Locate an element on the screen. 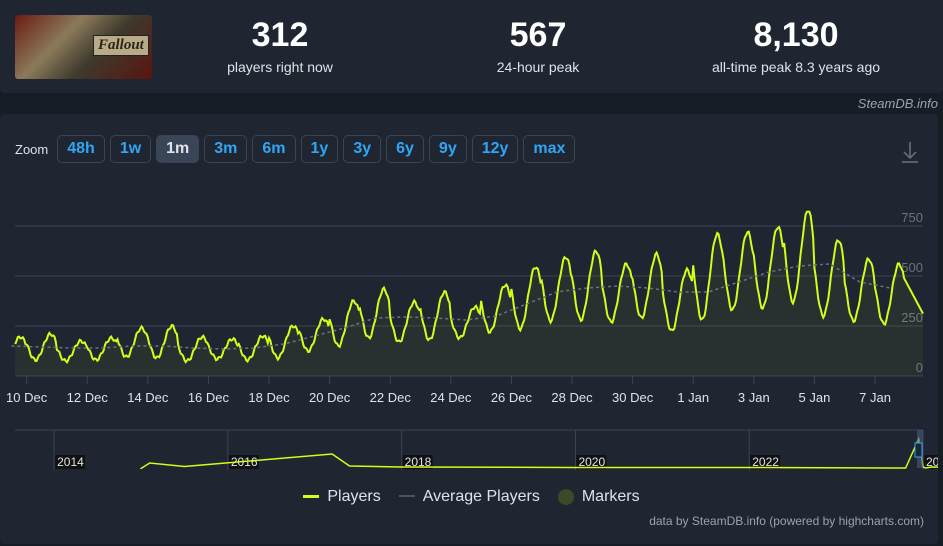 This screenshot has width=943, height=546. navigator-tick-label: 2024 is located at coordinates (932, 462).